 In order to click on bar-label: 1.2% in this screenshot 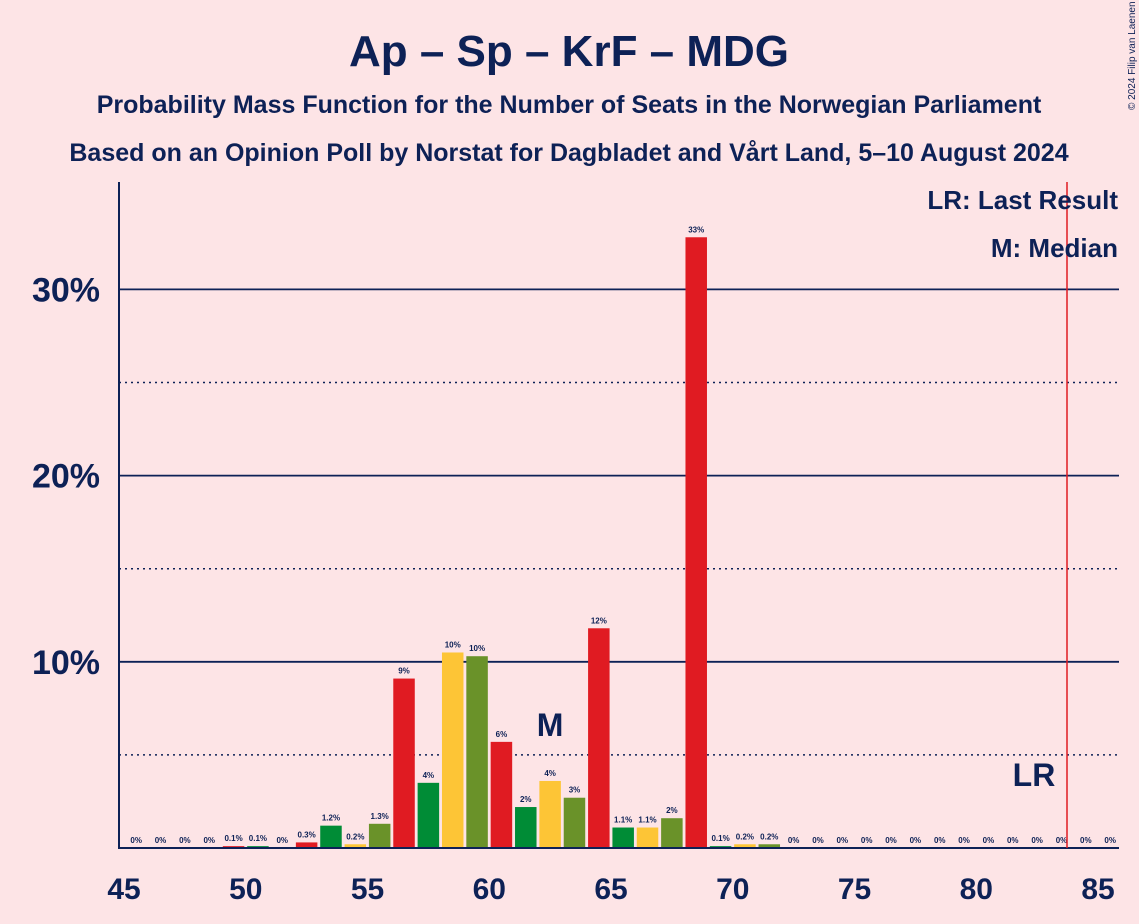, I will do `click(331, 818)`.